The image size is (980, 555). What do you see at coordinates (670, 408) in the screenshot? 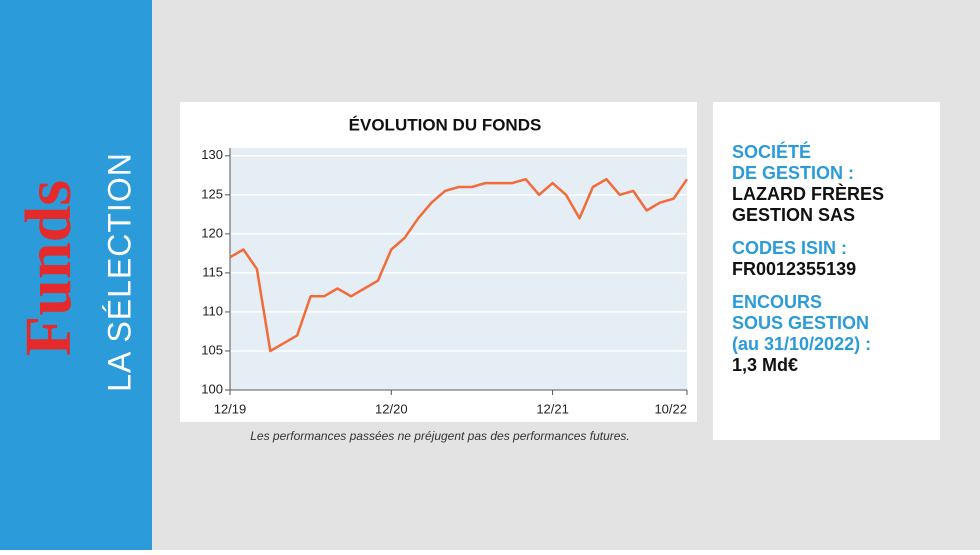
I see `x-tick-label: 10/22` at bounding box center [670, 408].